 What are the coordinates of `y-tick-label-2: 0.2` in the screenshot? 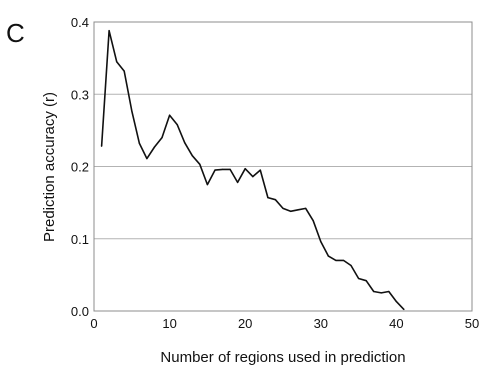 It's located at (80, 167).